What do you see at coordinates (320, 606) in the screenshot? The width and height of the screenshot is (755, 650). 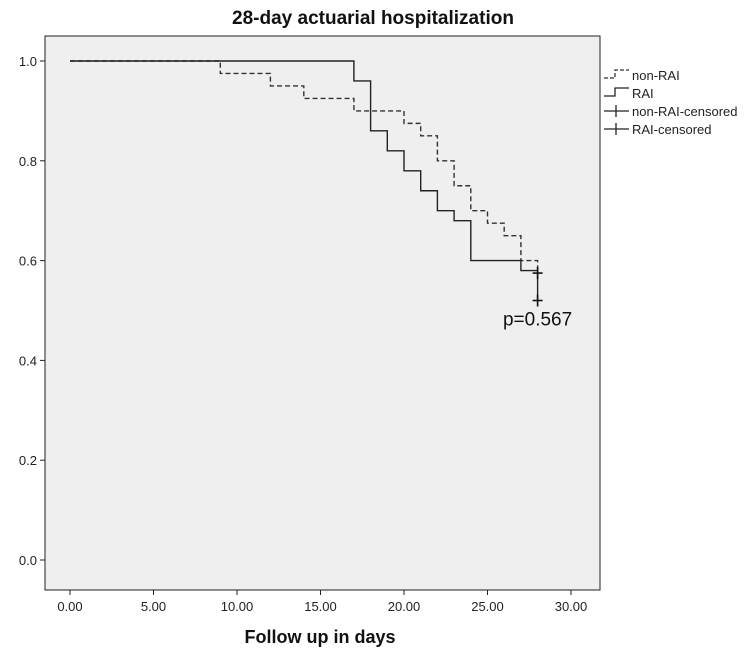 I see `x-tick-label: 15.00` at bounding box center [320, 606].